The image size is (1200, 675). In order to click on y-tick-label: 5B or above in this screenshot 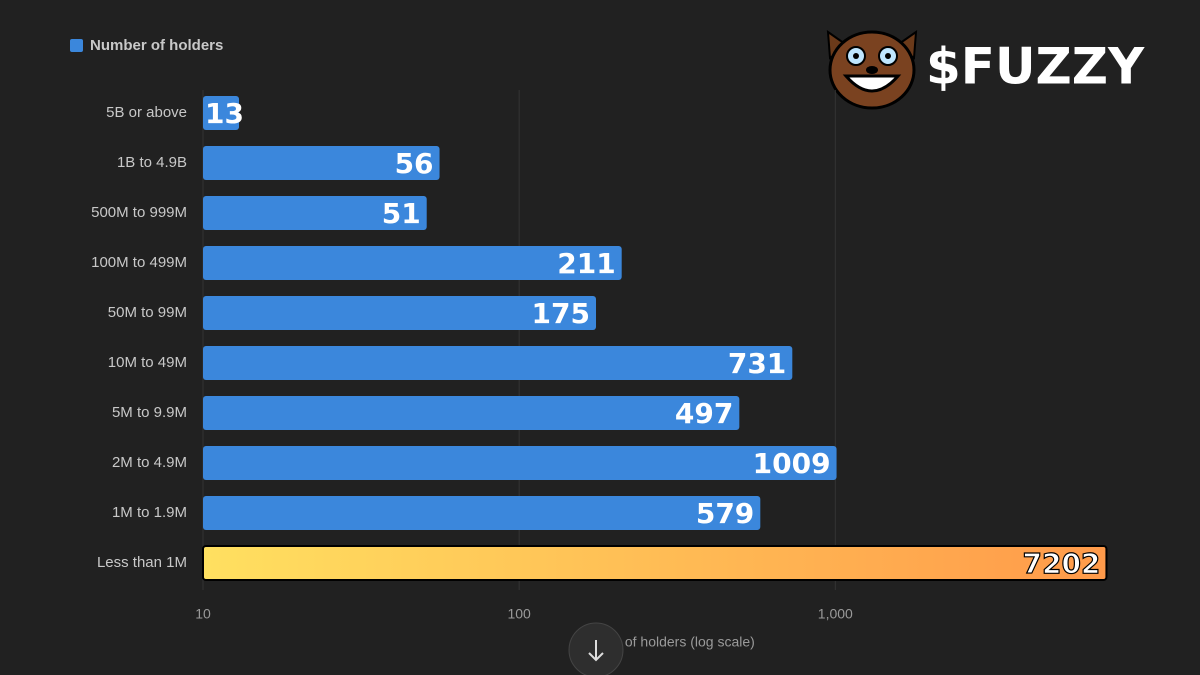, I will do `click(146, 112)`.